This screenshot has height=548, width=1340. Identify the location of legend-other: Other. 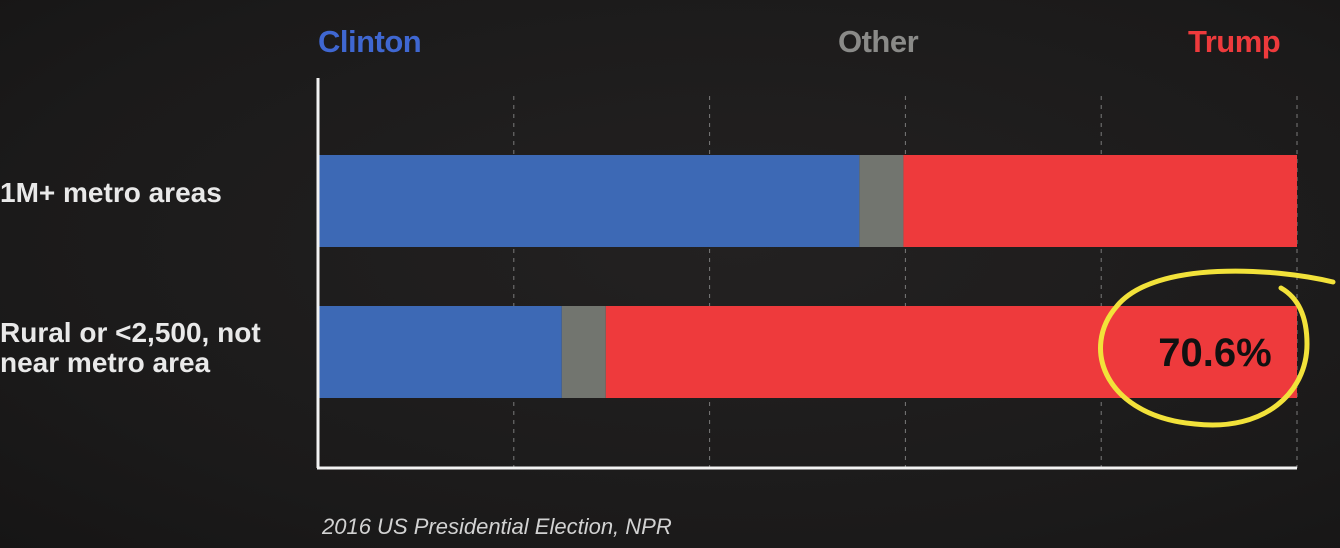
(878, 41).